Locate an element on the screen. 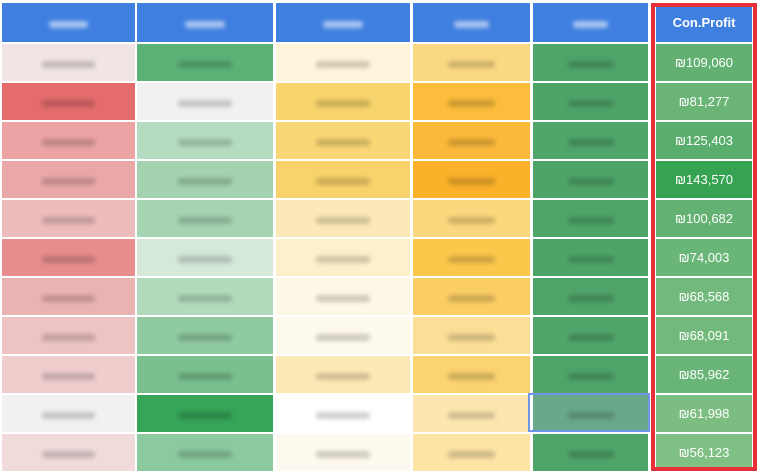  profit-cell: ₪143,570 is located at coordinates (704, 179).